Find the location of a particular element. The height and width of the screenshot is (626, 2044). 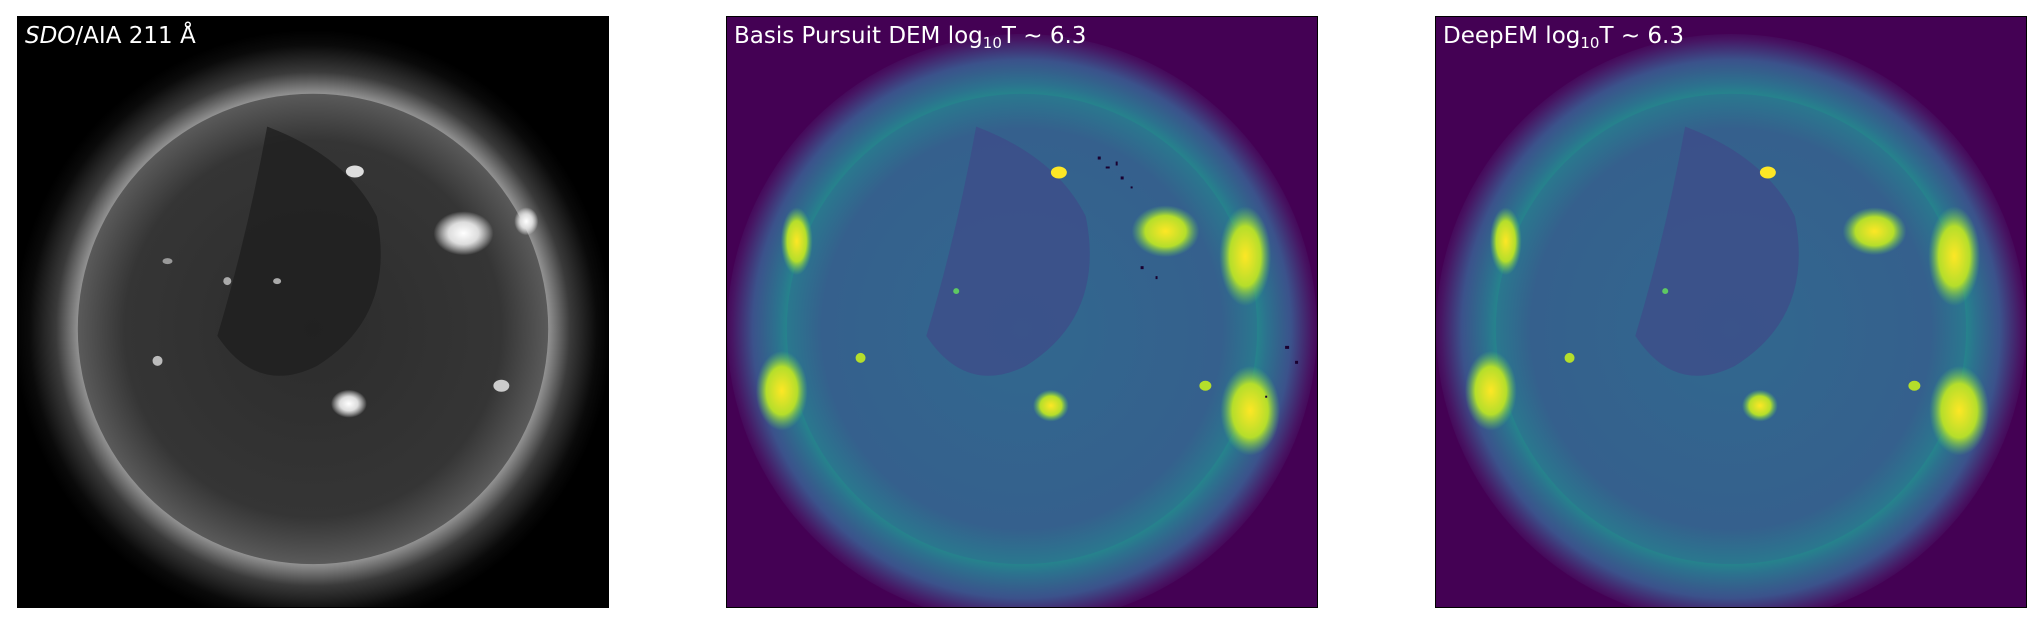

aia-active-region-s is located at coordinates (348, 403).